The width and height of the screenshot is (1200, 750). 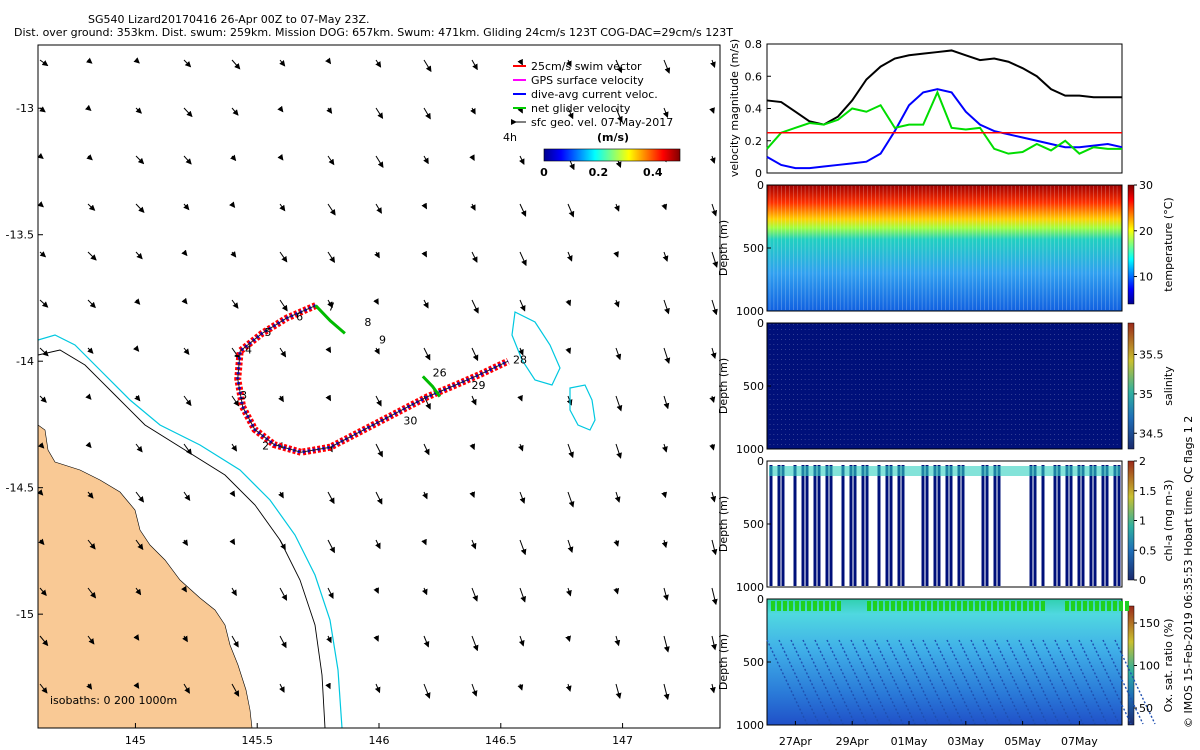 What do you see at coordinates (25, 361) in the screenshot?
I see `map-y-tick-label: -14` at bounding box center [25, 361].